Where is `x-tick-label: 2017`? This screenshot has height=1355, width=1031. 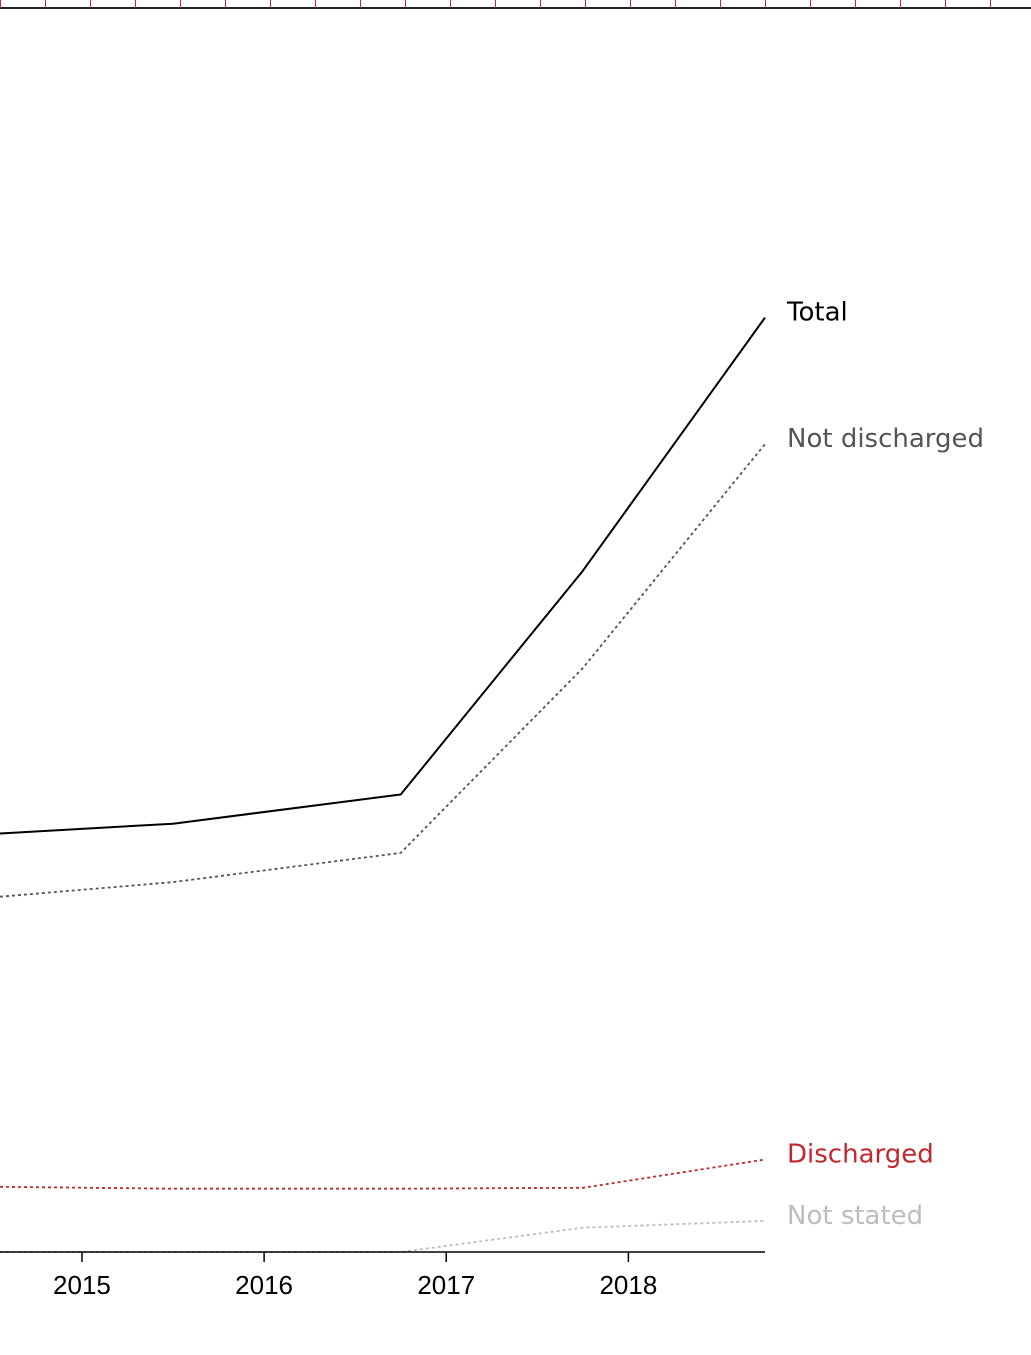 x-tick-label: 2017 is located at coordinates (446, 1285).